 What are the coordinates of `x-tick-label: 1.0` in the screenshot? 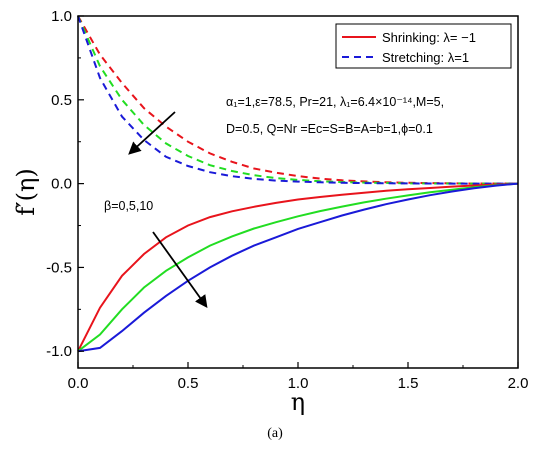 It's located at (298, 383).